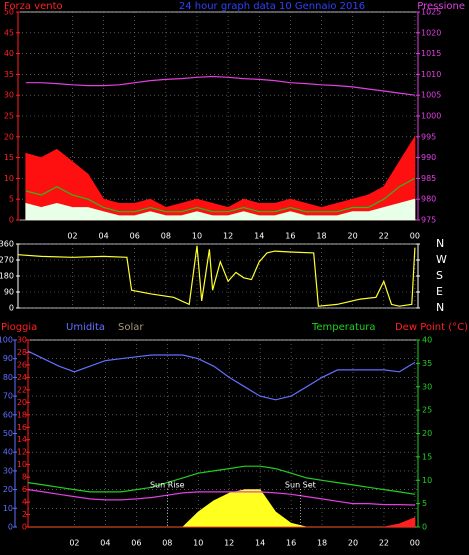 The image size is (469, 555). What do you see at coordinates (431, 53) in the screenshot?
I see `y-tick-label: 1015` at bounding box center [431, 53].